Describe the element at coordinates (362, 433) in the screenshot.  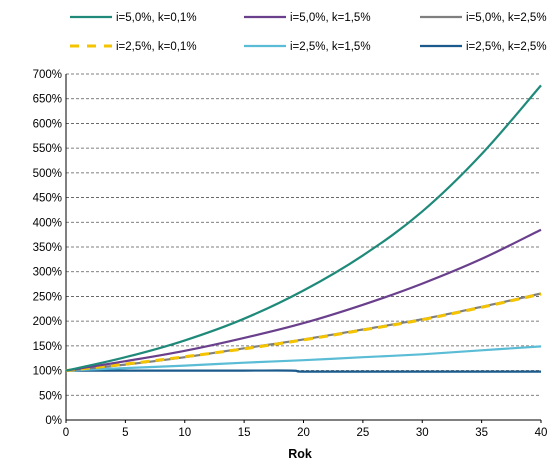
I see `x-tick-label: 25` at that location.